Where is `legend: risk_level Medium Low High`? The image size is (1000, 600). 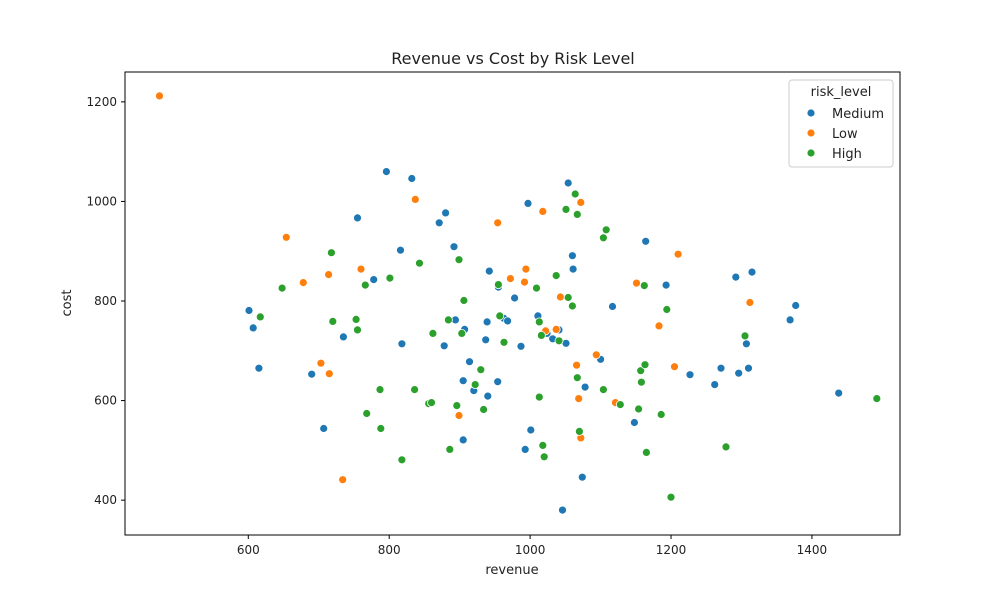 legend: risk_level Medium Low High is located at coordinates (841, 123).